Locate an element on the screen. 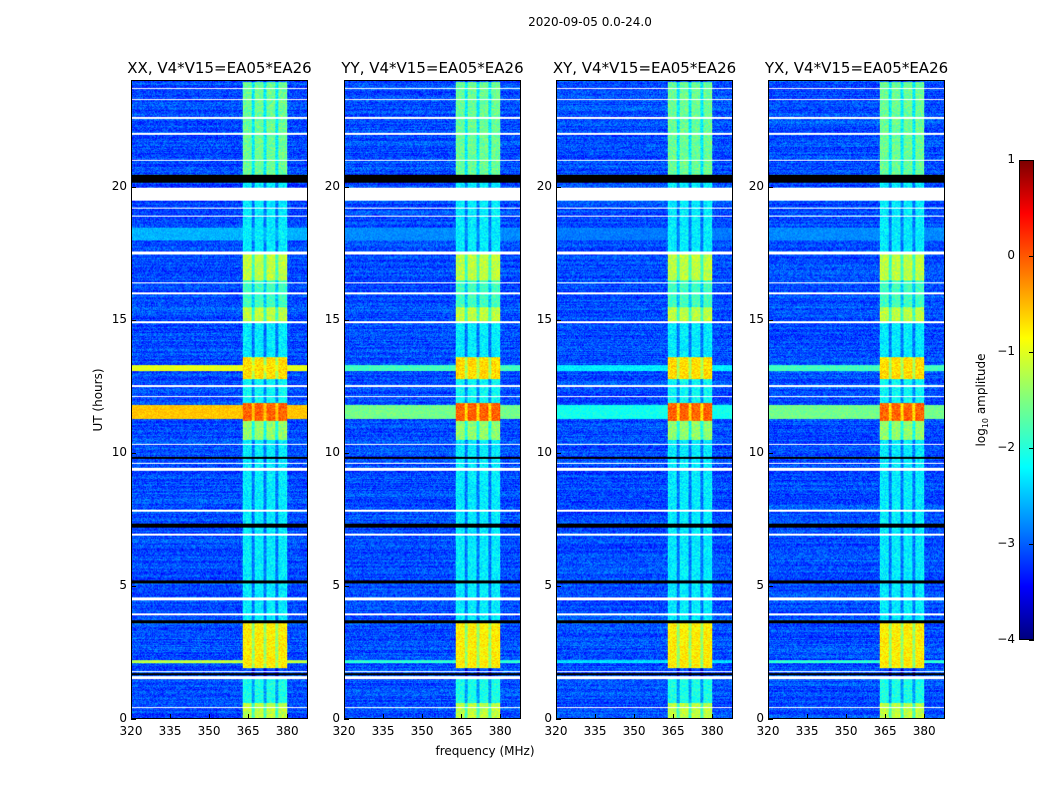 This screenshot has width=1050, height=800. colorbar is located at coordinates (1026, 400).